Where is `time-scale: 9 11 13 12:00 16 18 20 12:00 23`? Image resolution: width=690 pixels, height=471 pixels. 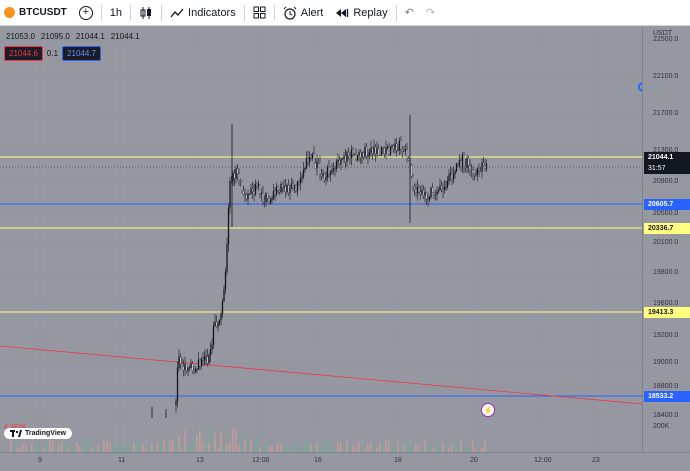 time-scale: 9 11 13 12:00 16 18 20 12:00 23 is located at coordinates (345, 461).